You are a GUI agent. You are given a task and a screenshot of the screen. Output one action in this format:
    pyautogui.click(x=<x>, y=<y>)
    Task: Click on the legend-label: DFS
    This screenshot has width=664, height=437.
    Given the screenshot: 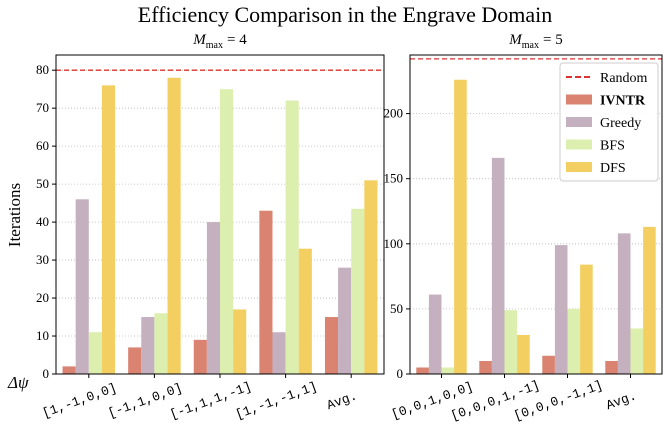 What is the action you would take?
    pyautogui.click(x=613, y=168)
    